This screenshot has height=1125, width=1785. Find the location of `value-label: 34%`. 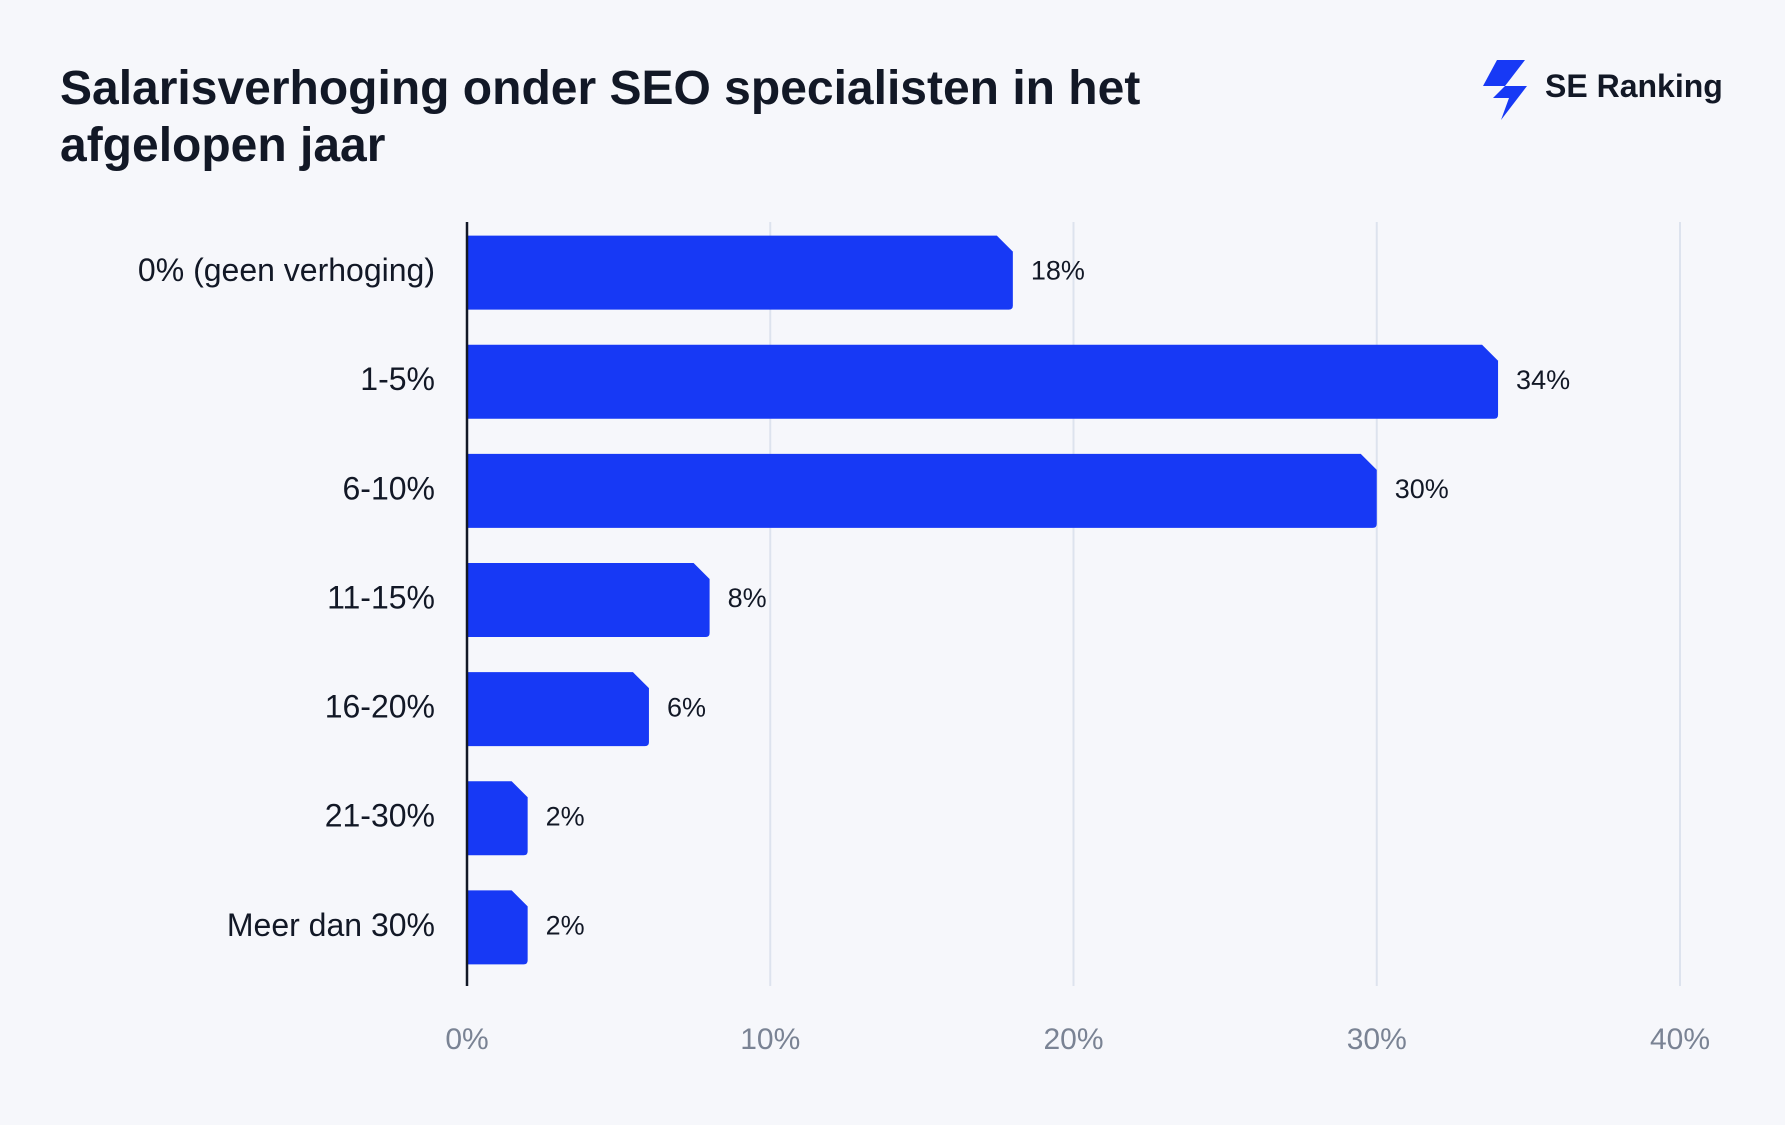

value-label: 34% is located at coordinates (1543, 380).